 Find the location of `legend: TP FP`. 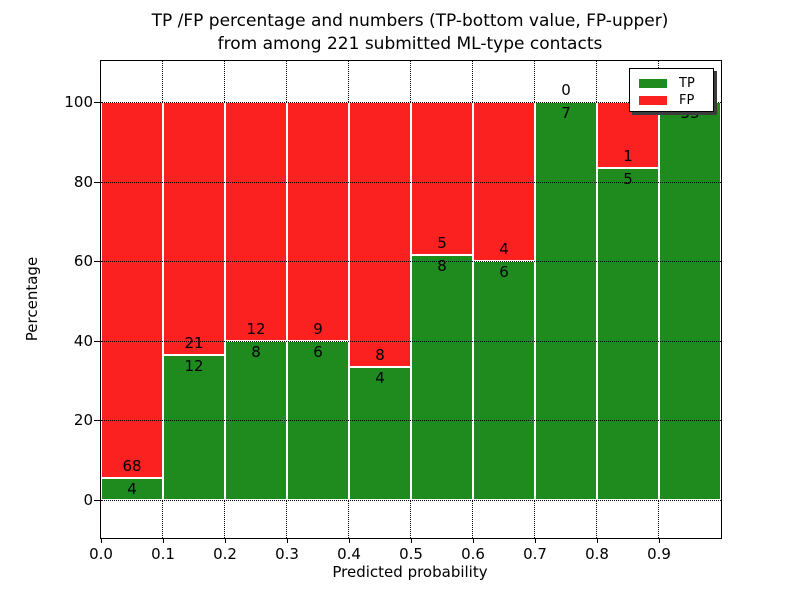

legend: TP FP is located at coordinates (671, 90).